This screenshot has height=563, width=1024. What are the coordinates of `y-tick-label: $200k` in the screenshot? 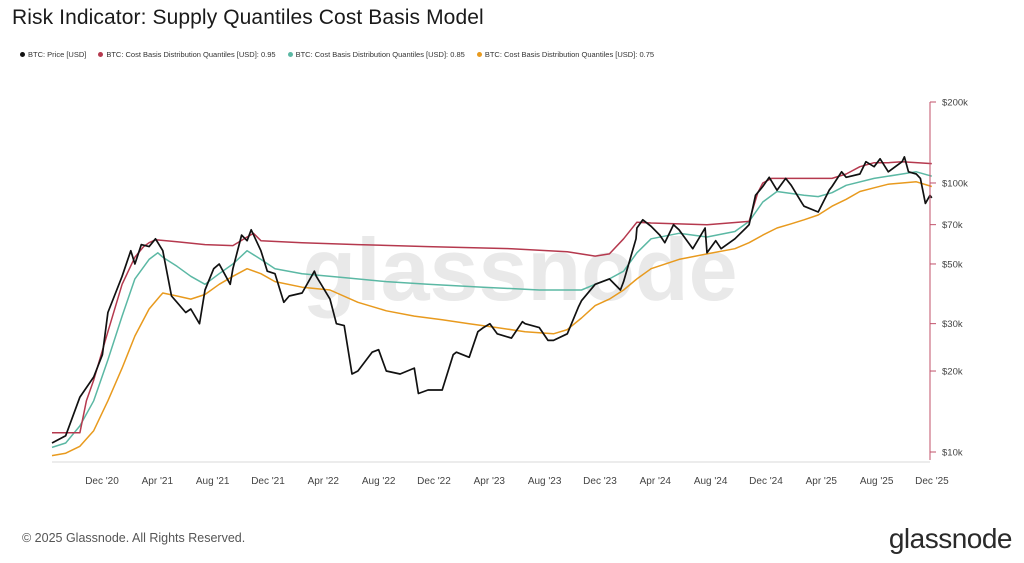 It's located at (955, 103).